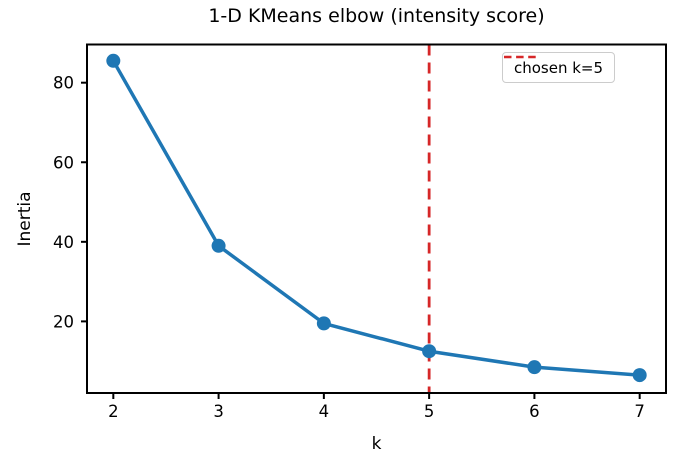  Describe the element at coordinates (25, 219) in the screenshot. I see `y-axis-label: Inertia` at that location.